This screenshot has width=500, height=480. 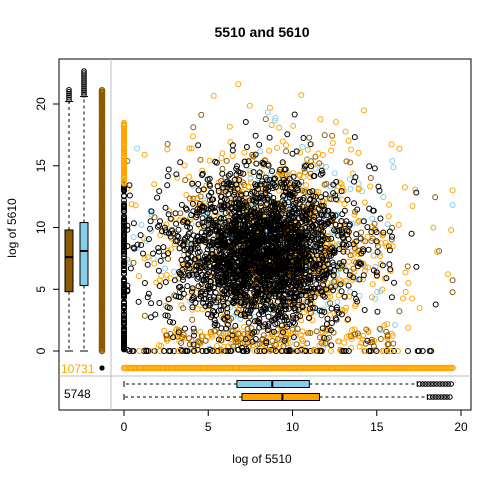 I want to click on x-tick-label: 10, so click(x=293, y=427).